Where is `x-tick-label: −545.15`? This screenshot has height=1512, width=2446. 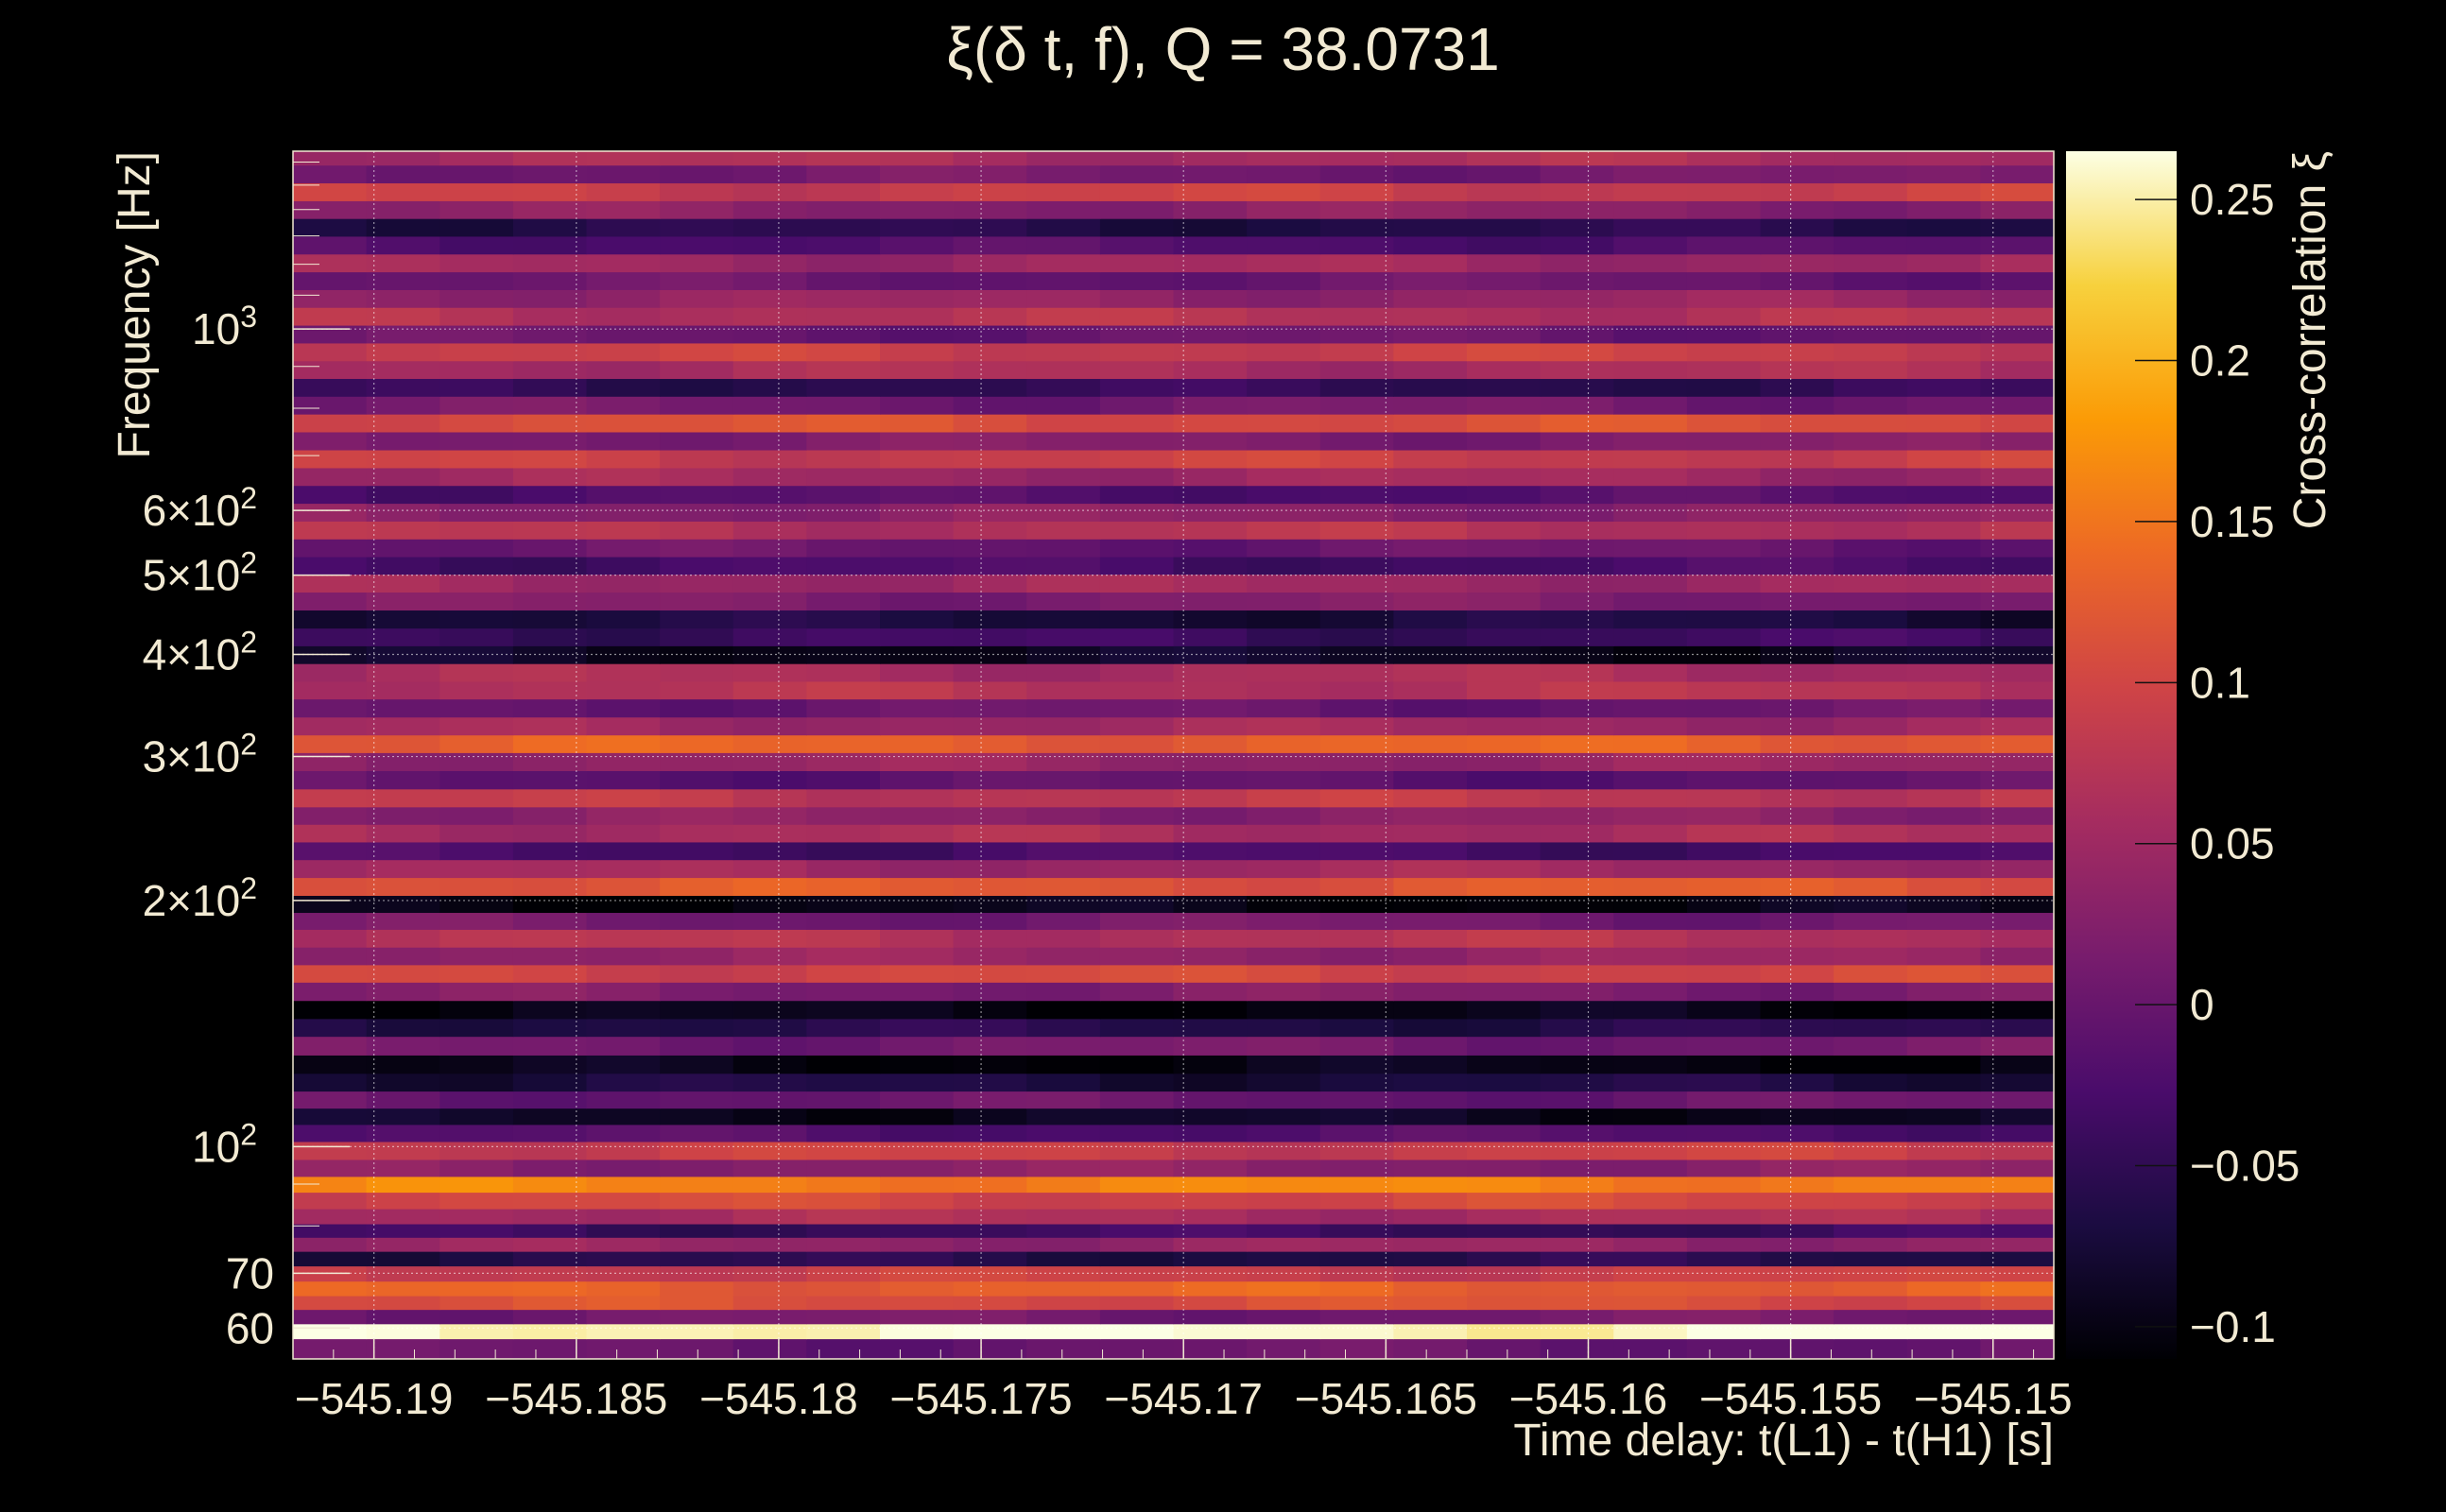 x-tick-label: −545.15 is located at coordinates (1994, 1398).